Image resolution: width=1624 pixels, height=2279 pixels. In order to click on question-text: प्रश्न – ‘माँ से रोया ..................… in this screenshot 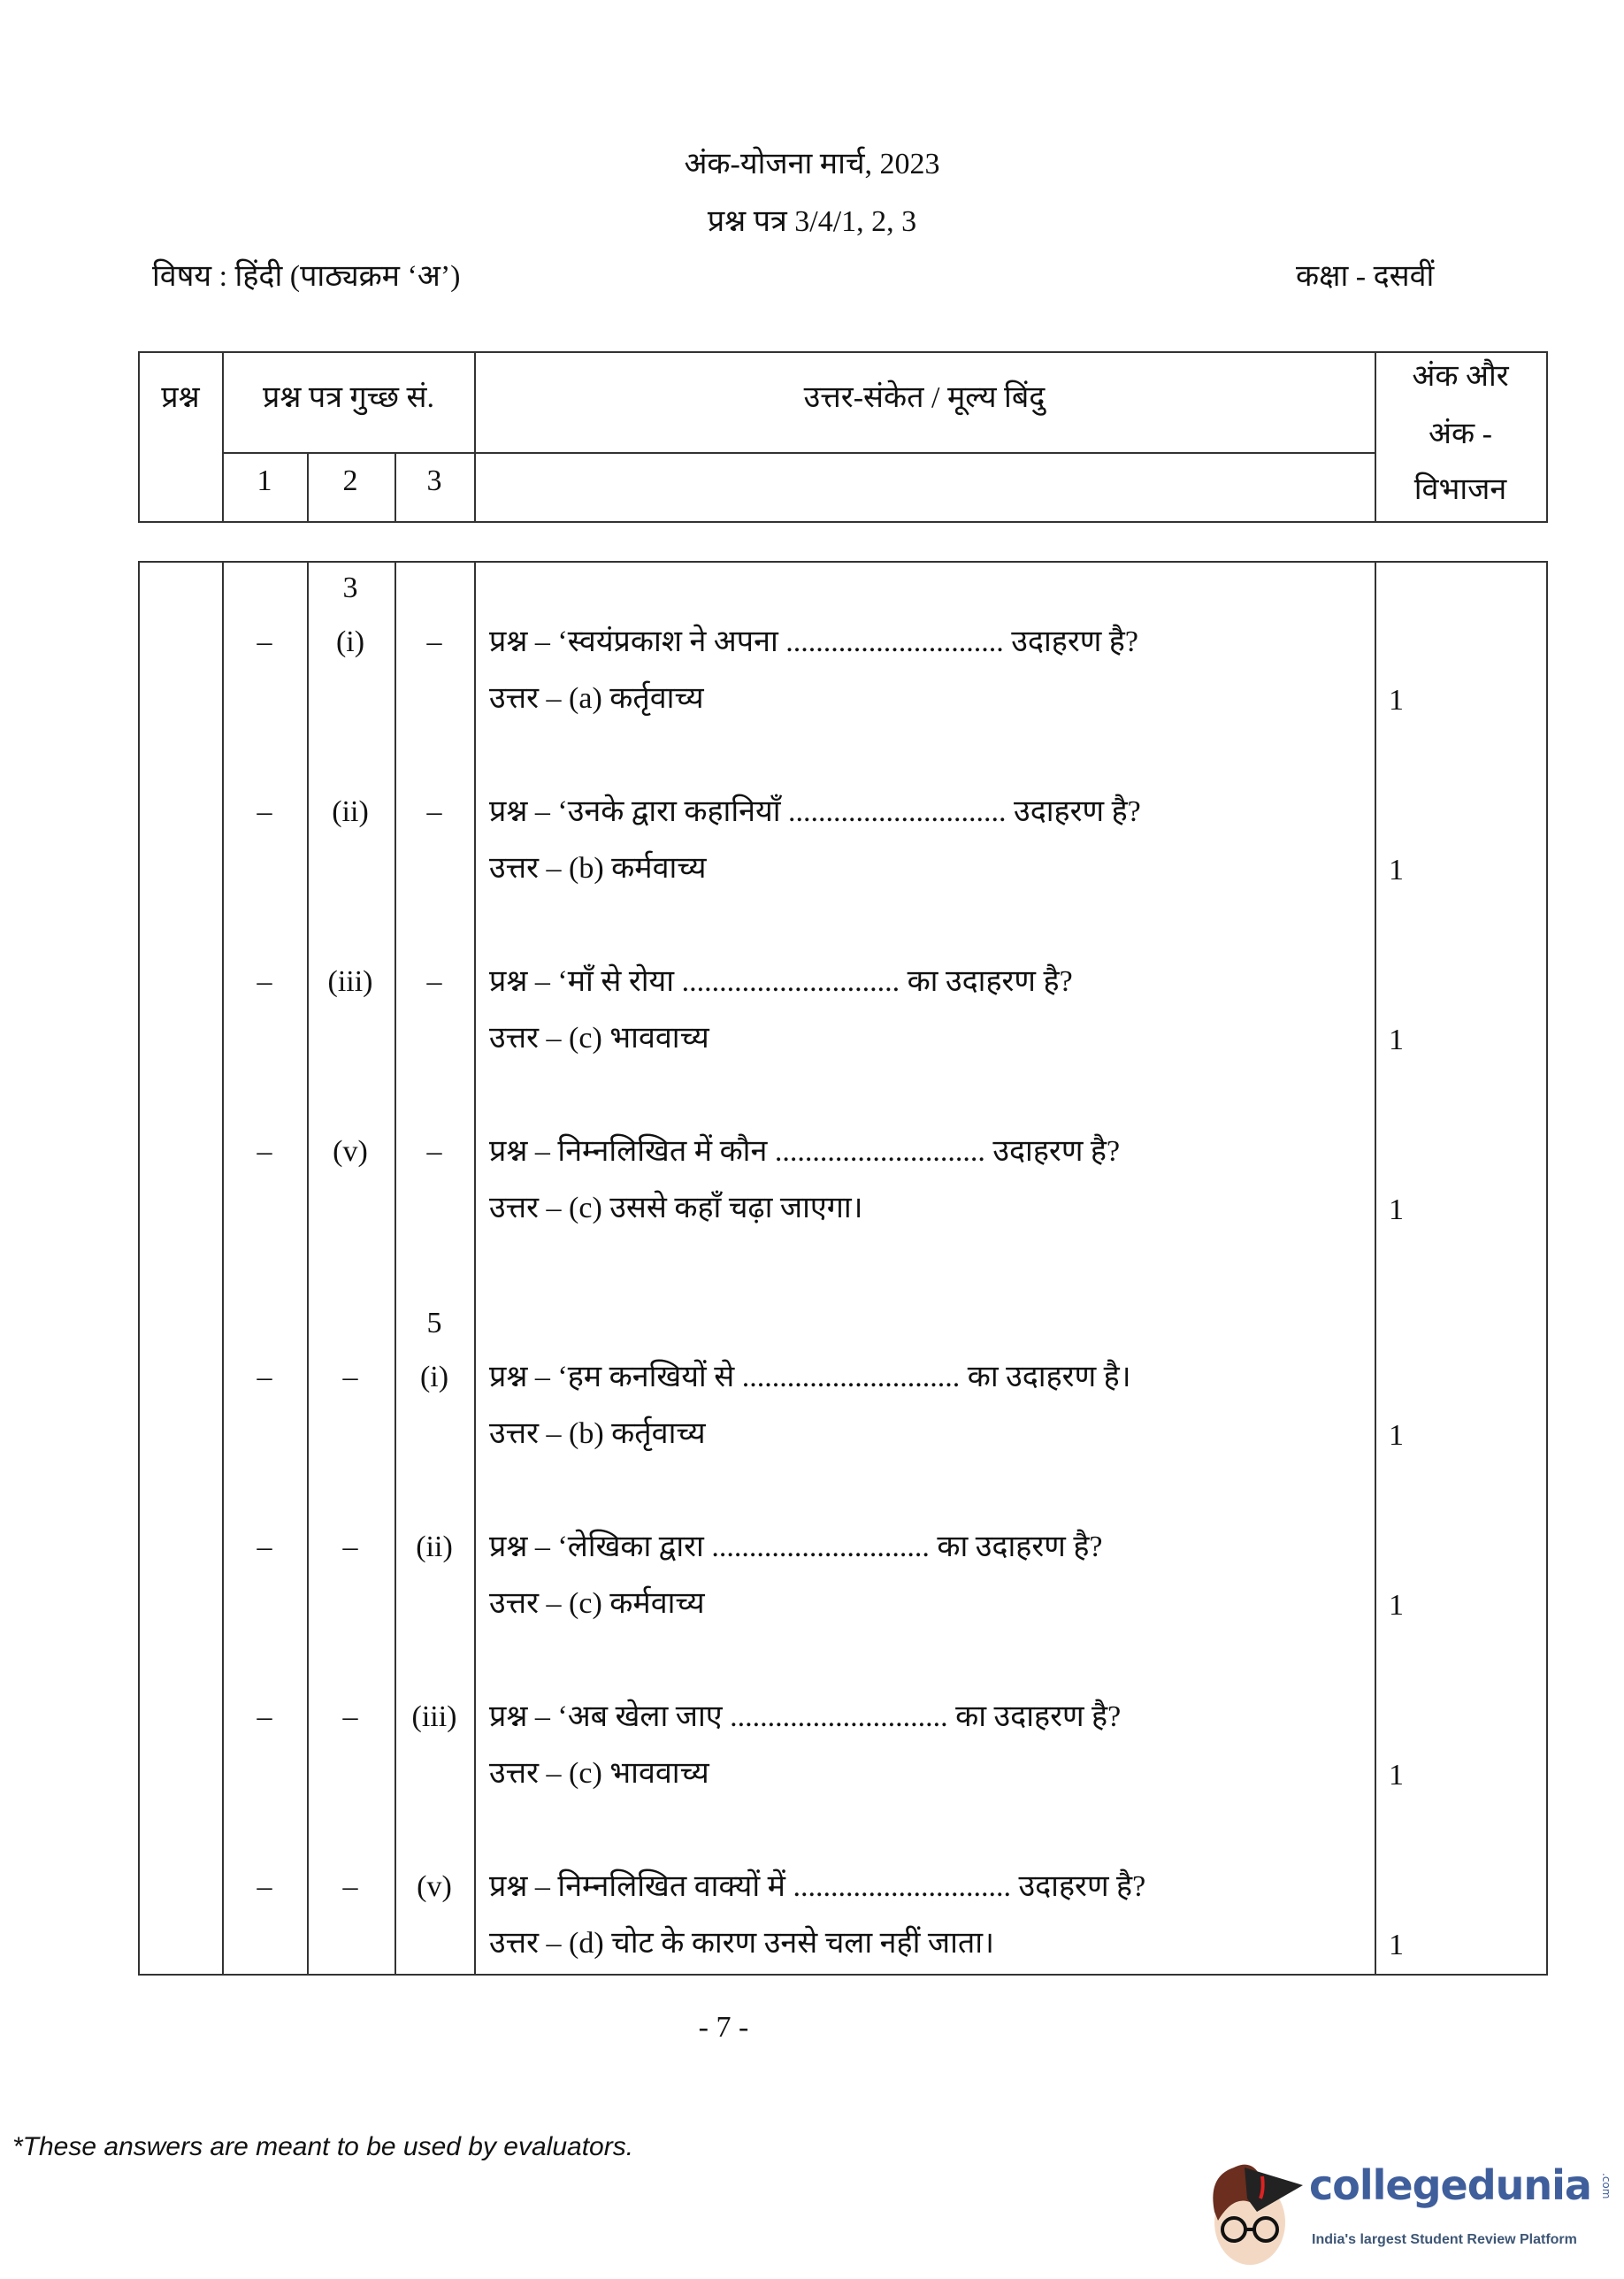, I will do `click(781, 981)`.